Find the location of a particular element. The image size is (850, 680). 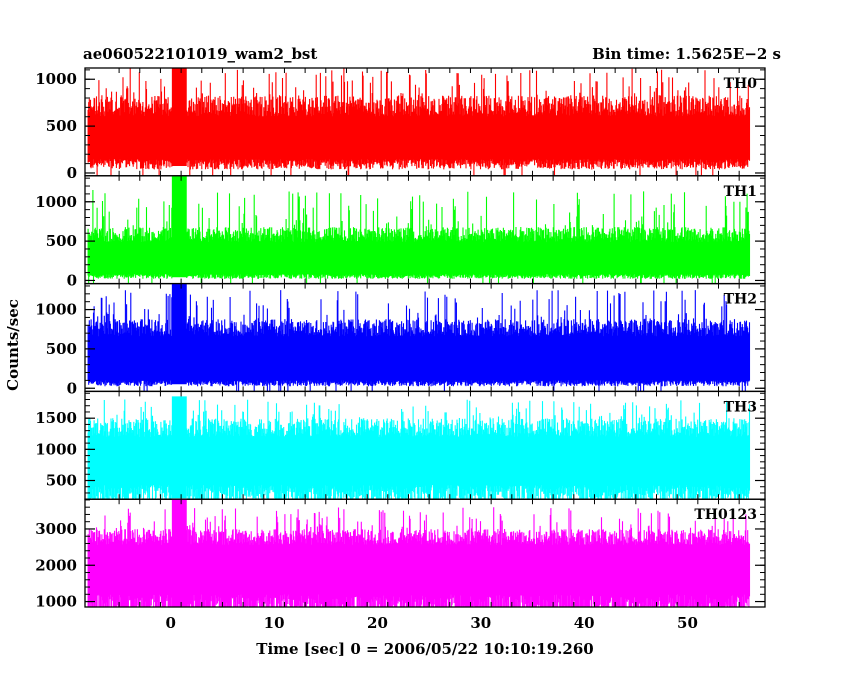

x-axis-label: Time [sec] 0 = 2006/05/22 10:10:19.260 is located at coordinates (424, 649).